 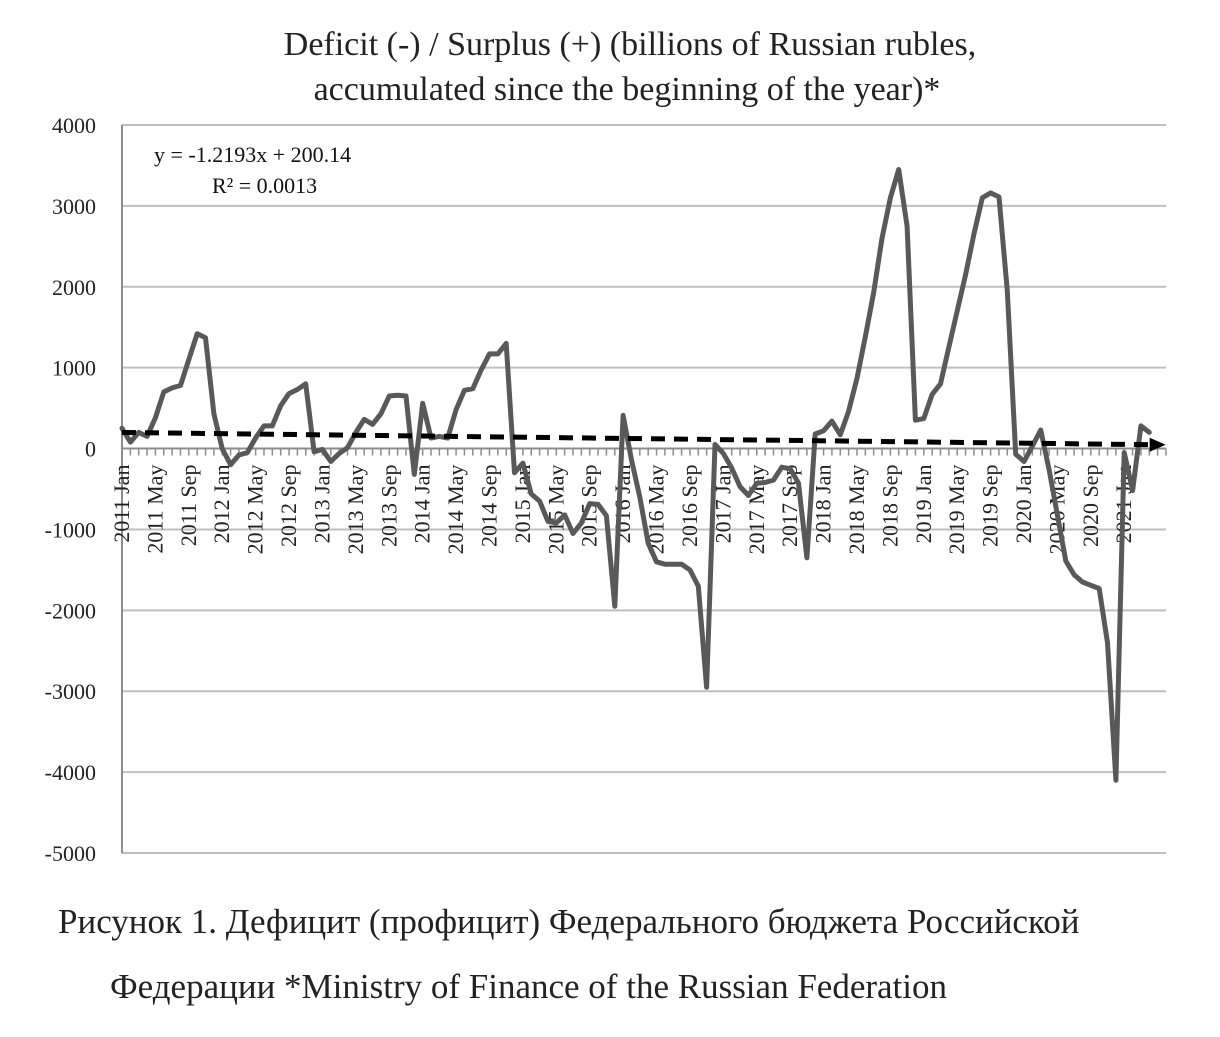 What do you see at coordinates (1090, 506) in the screenshot?
I see `x-tick-label: 2020 Sep` at bounding box center [1090, 506].